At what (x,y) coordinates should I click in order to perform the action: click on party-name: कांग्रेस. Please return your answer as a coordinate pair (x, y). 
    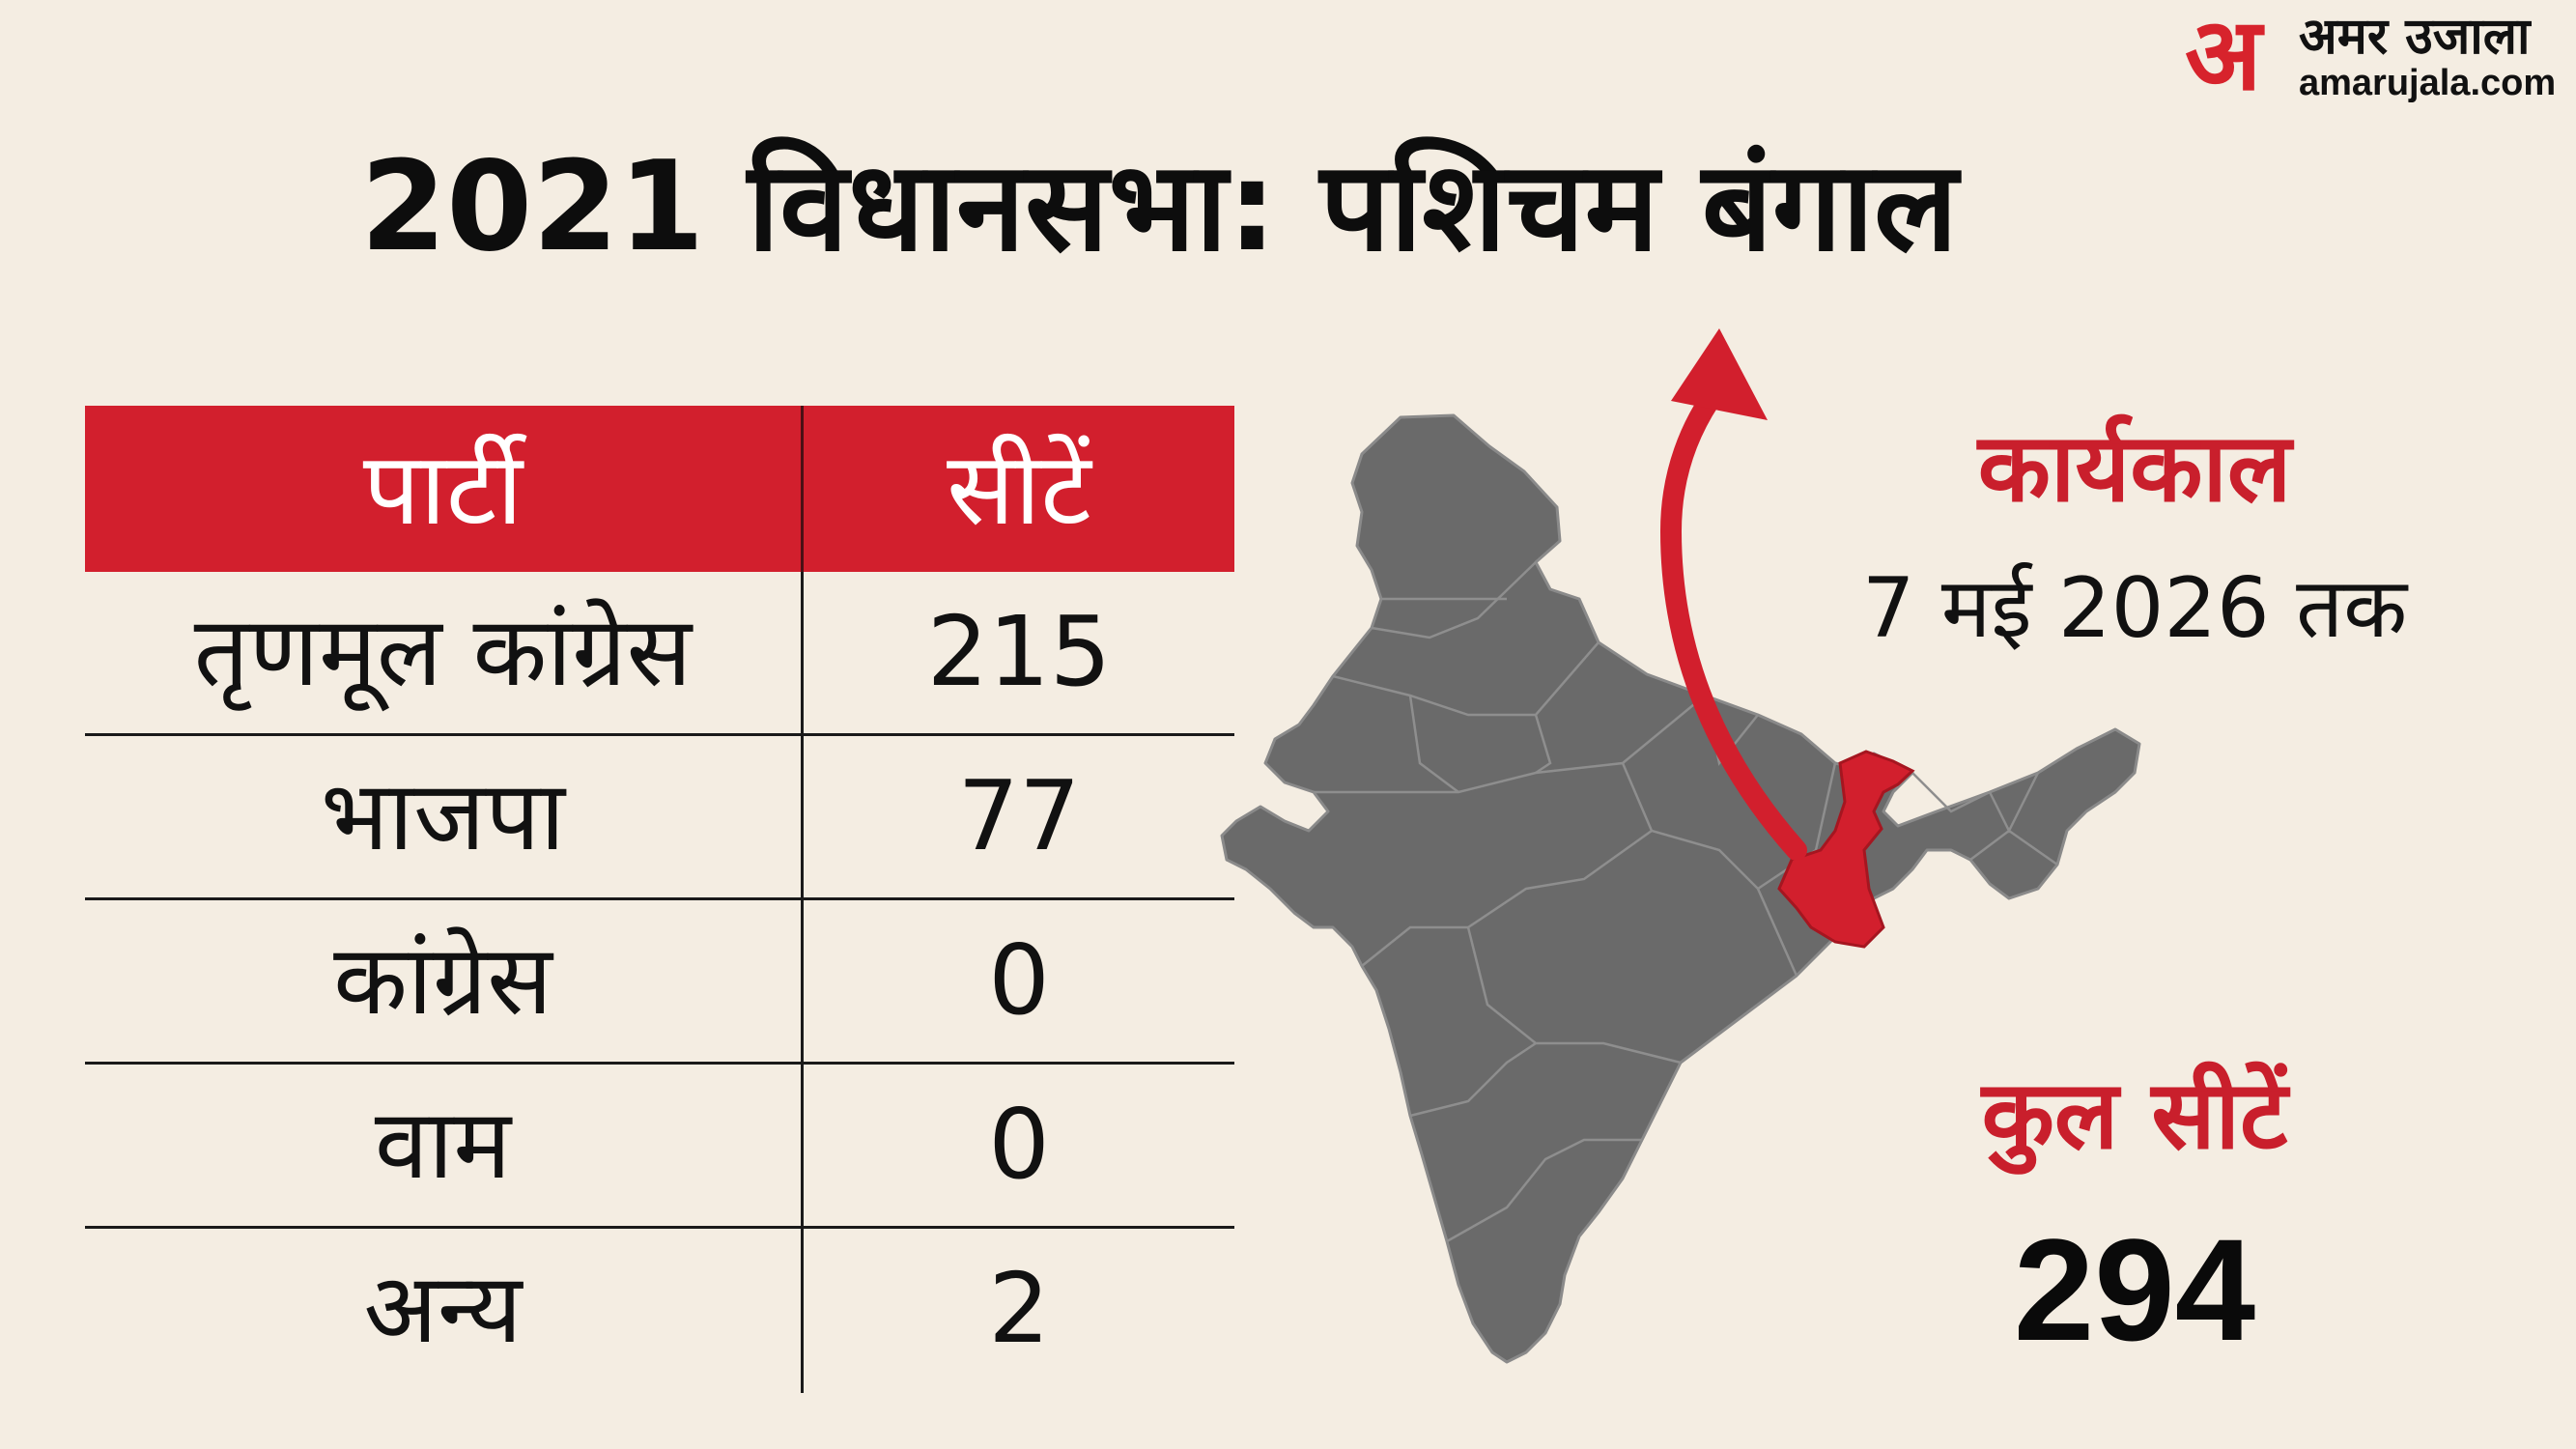
    Looking at the image, I should click on (444, 981).